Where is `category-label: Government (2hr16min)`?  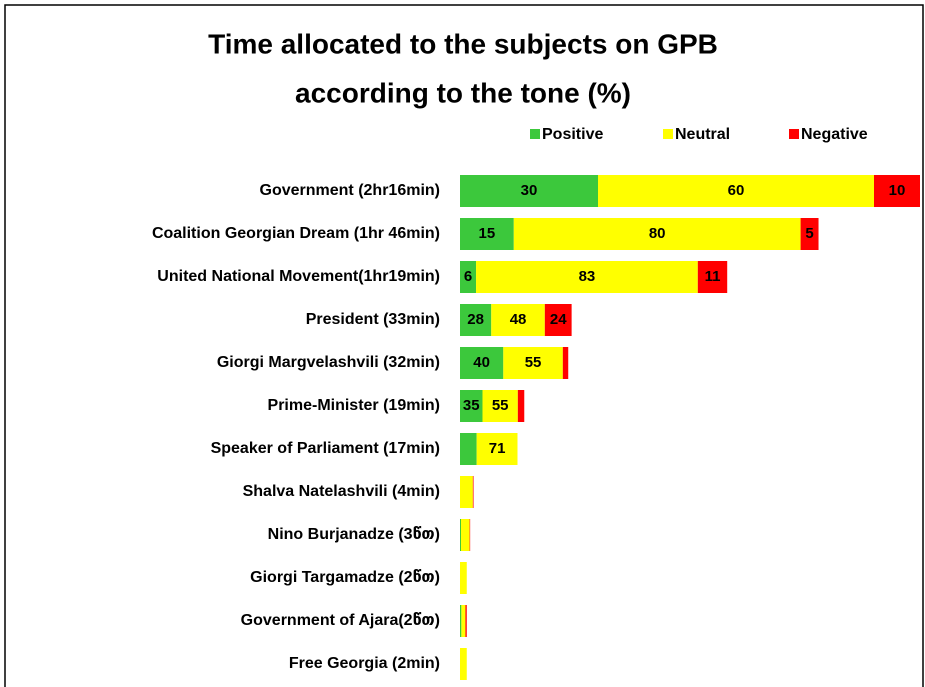
category-label: Government (2hr16min) is located at coordinates (350, 190).